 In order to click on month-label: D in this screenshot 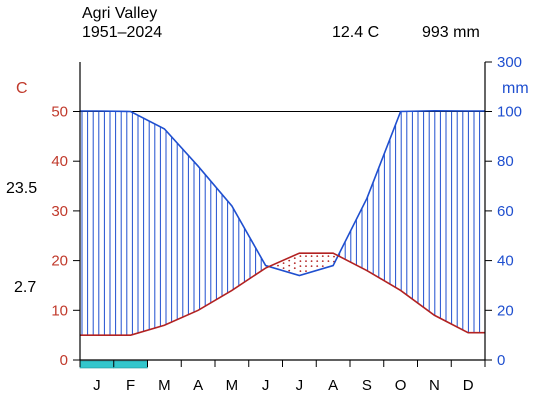, I will do `click(468, 385)`.